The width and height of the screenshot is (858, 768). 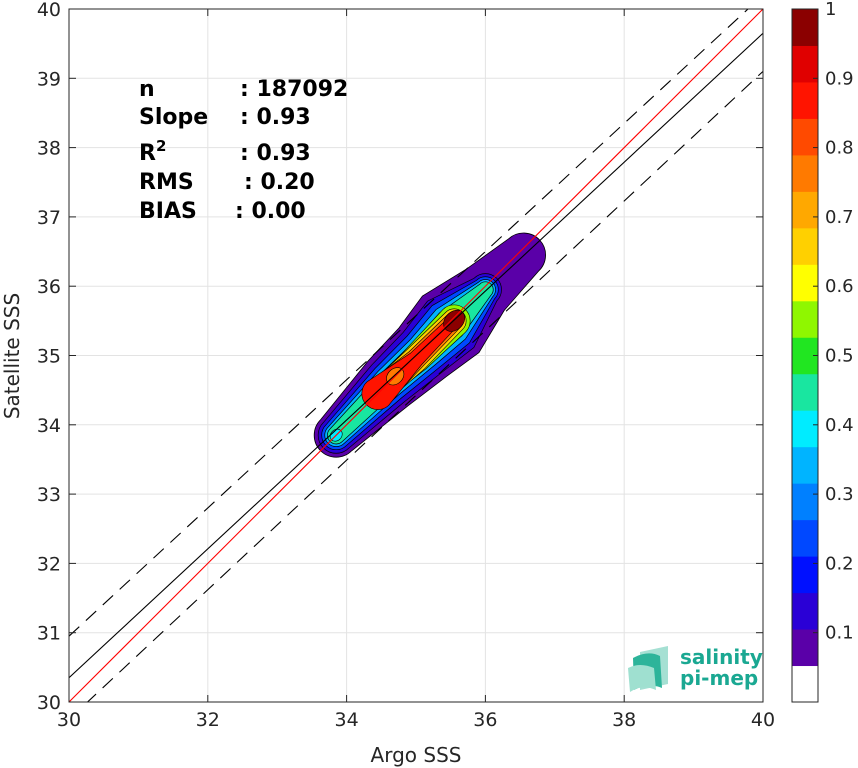 What do you see at coordinates (49, 703) in the screenshot?
I see `y-tick-label: 30` at bounding box center [49, 703].